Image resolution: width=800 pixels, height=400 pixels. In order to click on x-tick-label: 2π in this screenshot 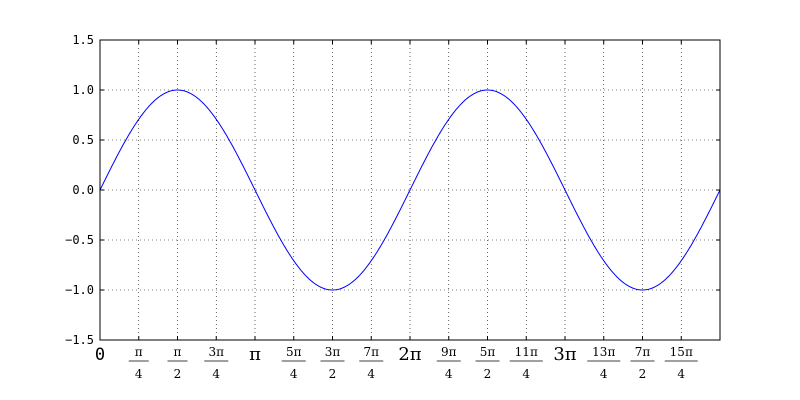, I will do `click(409, 354)`.